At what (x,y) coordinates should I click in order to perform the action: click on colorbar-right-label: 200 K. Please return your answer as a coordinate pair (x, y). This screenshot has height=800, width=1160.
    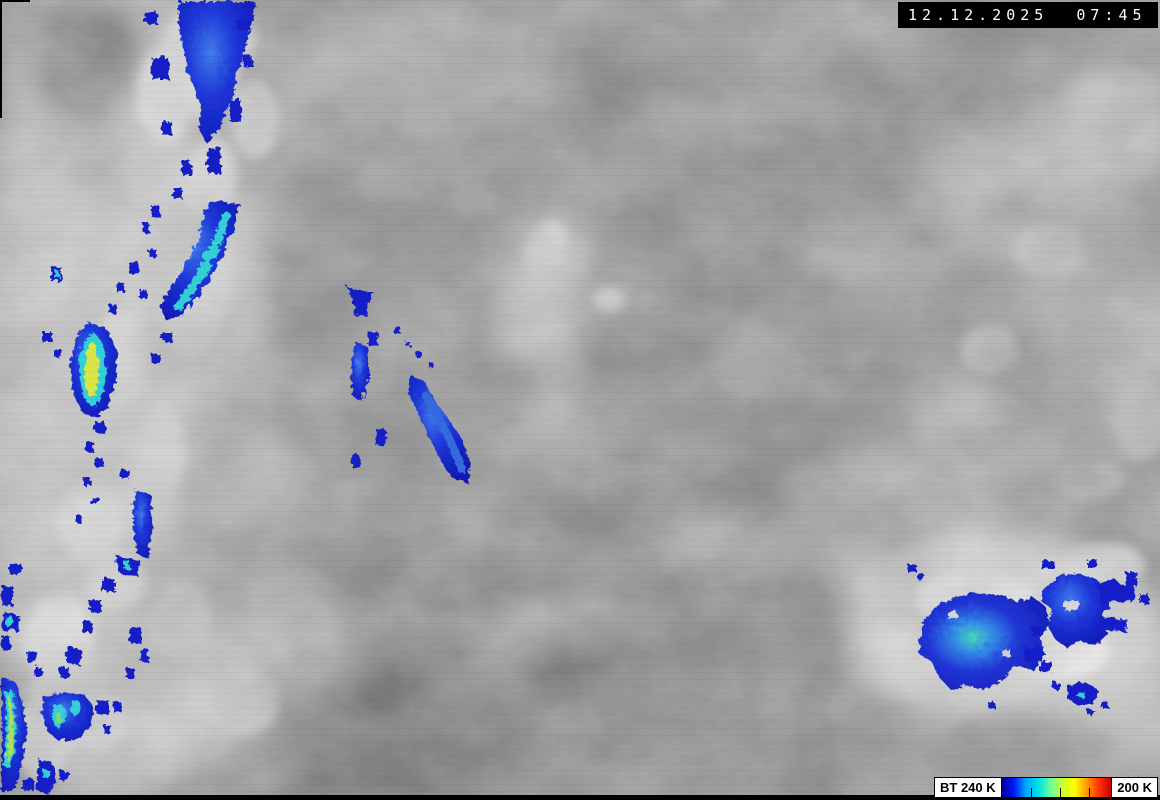
    Looking at the image, I should click on (1134, 787).